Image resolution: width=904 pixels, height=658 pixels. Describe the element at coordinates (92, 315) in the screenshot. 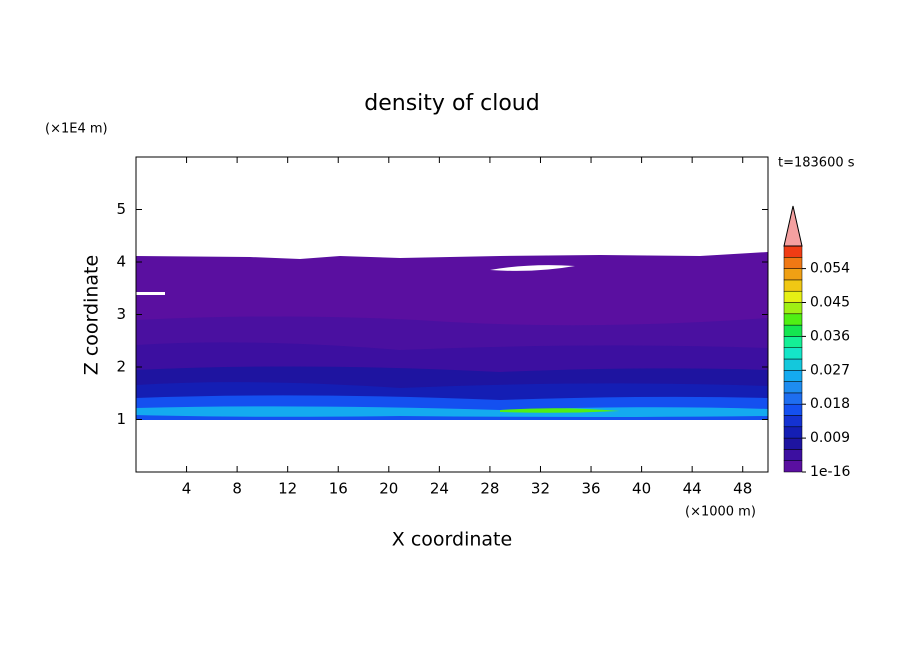

I see `y-axis-label: Z coordinate` at that location.